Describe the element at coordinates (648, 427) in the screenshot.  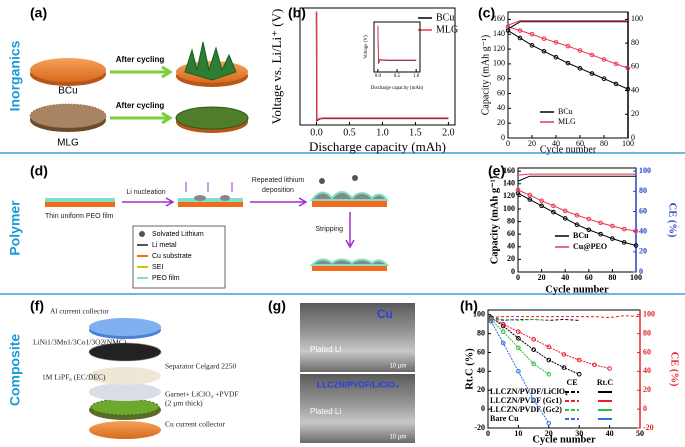
I see `y2-tick-label: -20` at that location.